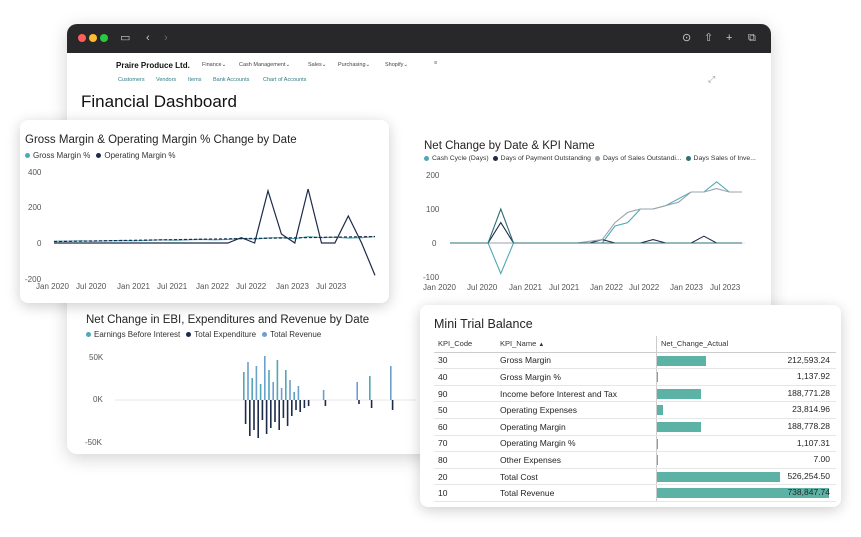 The image size is (861, 537). I want to click on more-menu-icon: ≡, so click(436, 63).